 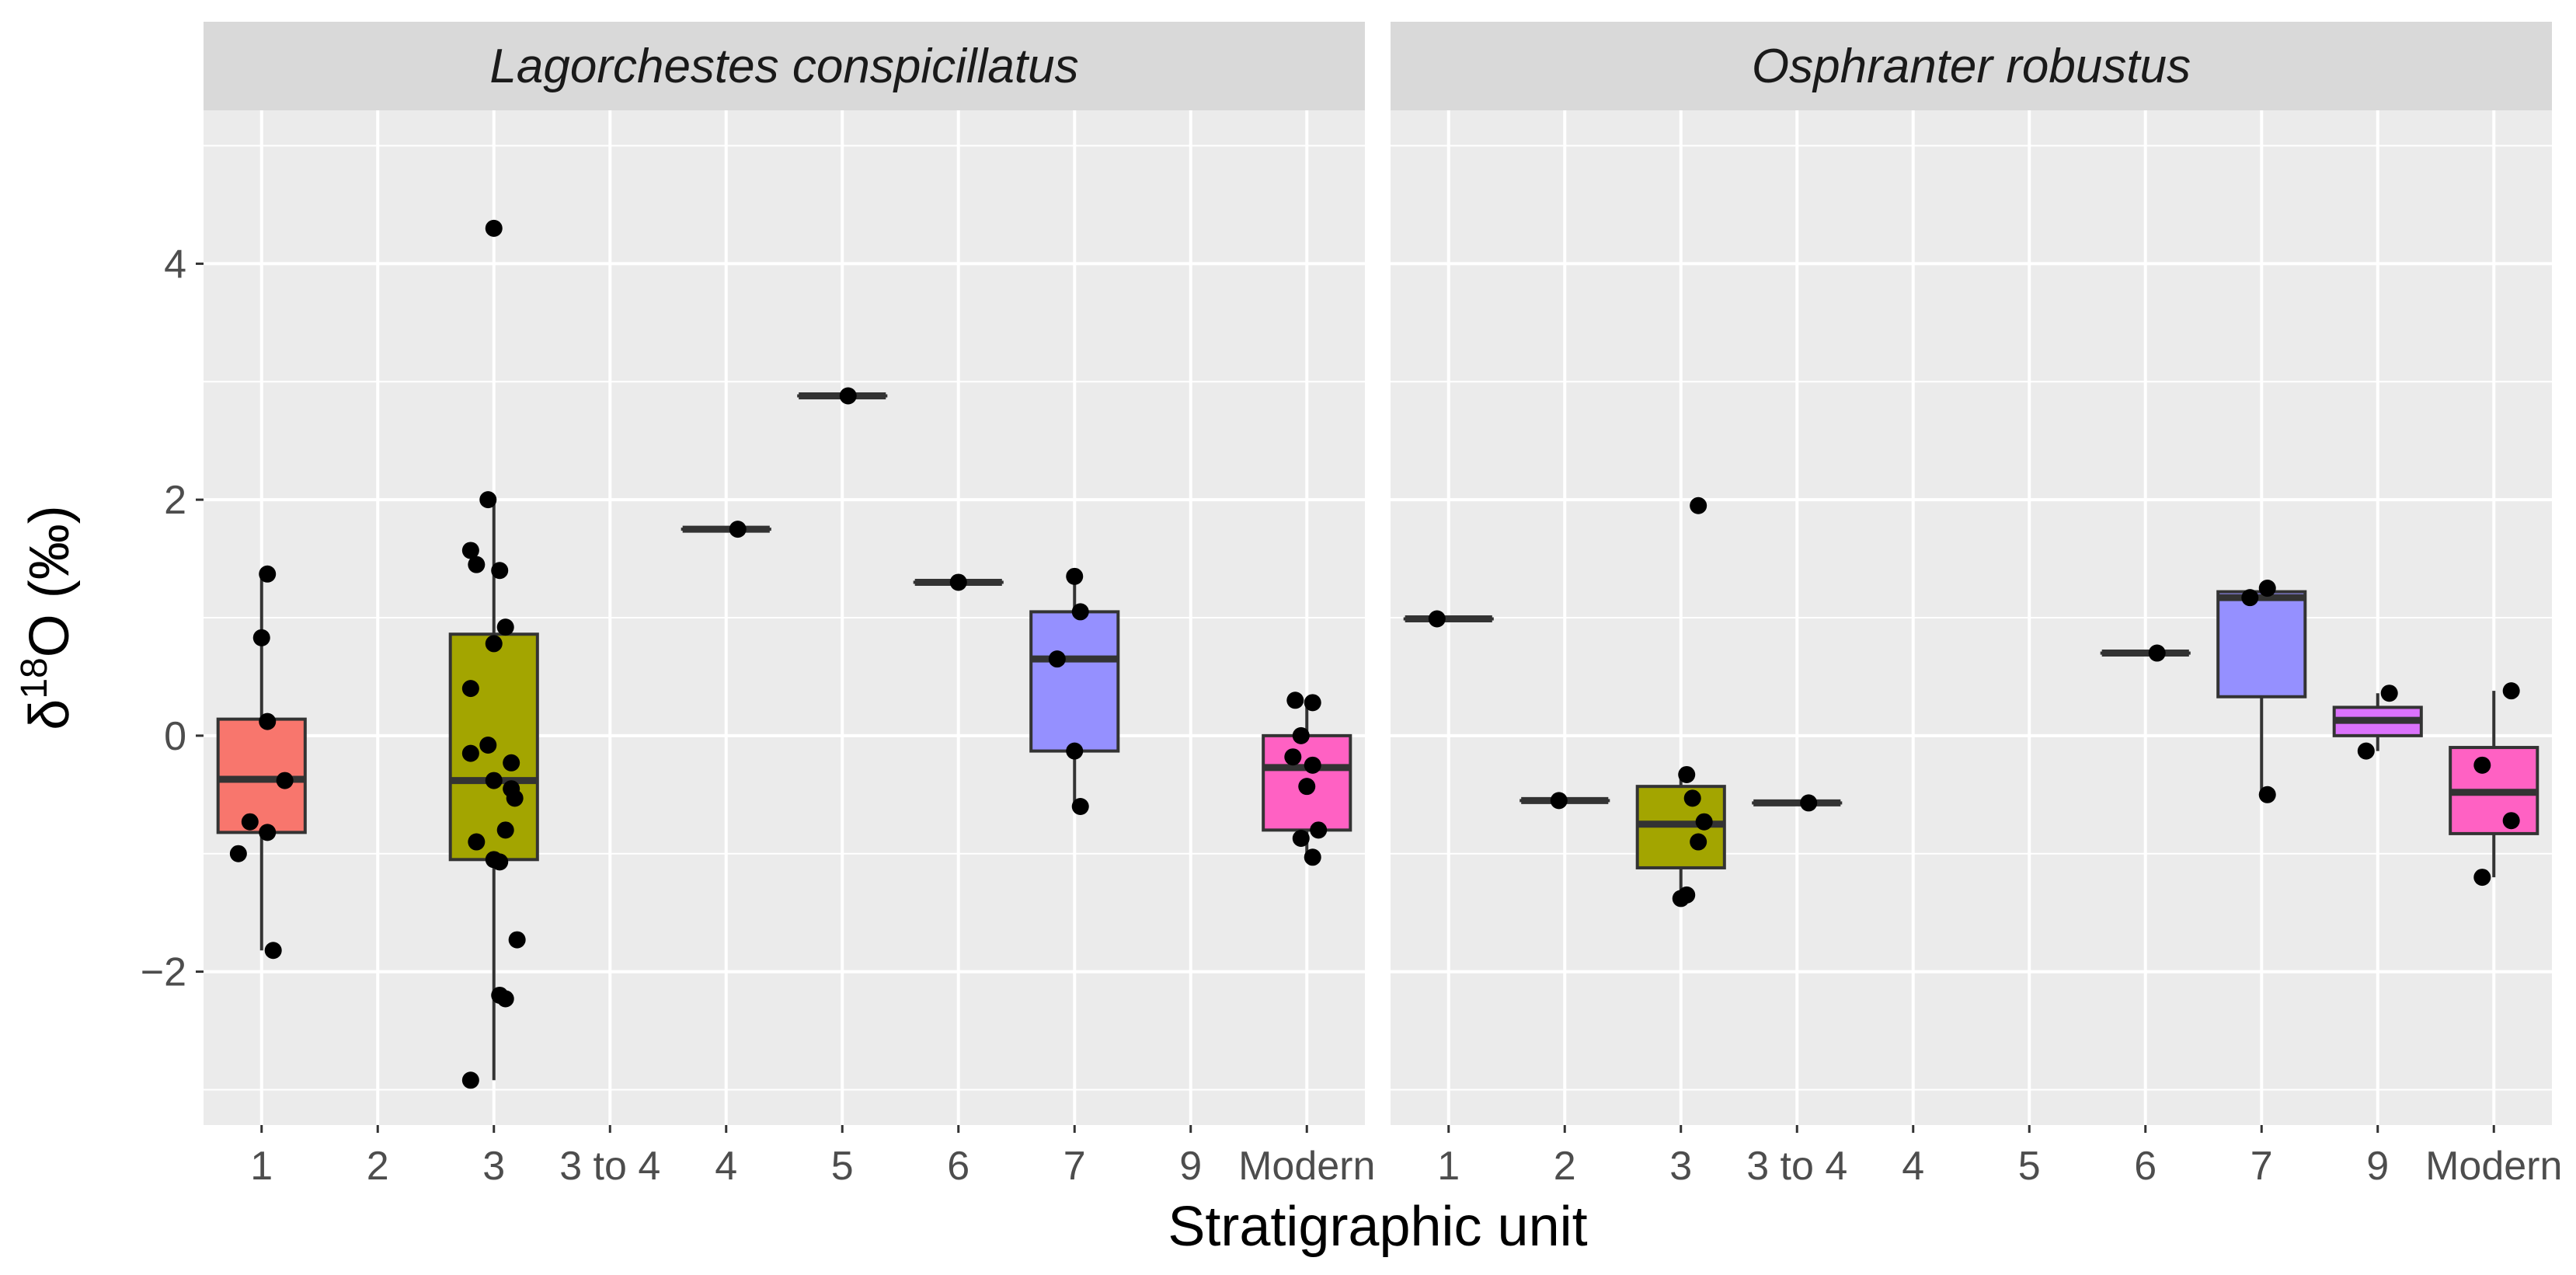 I want to click on y-tick-label: 4, so click(x=175, y=264).